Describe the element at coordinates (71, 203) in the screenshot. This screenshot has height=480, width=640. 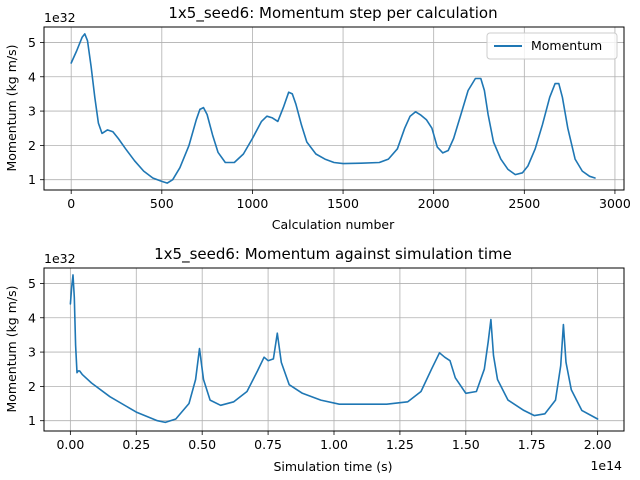
I see `x-tick-label: 0` at that location.